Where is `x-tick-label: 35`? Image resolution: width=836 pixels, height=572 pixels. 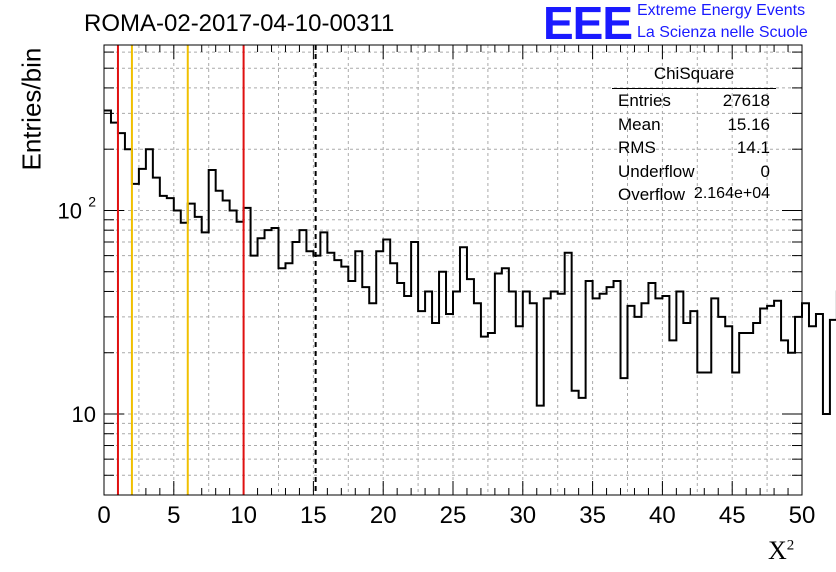
x-tick-label: 35 is located at coordinates (592, 515).